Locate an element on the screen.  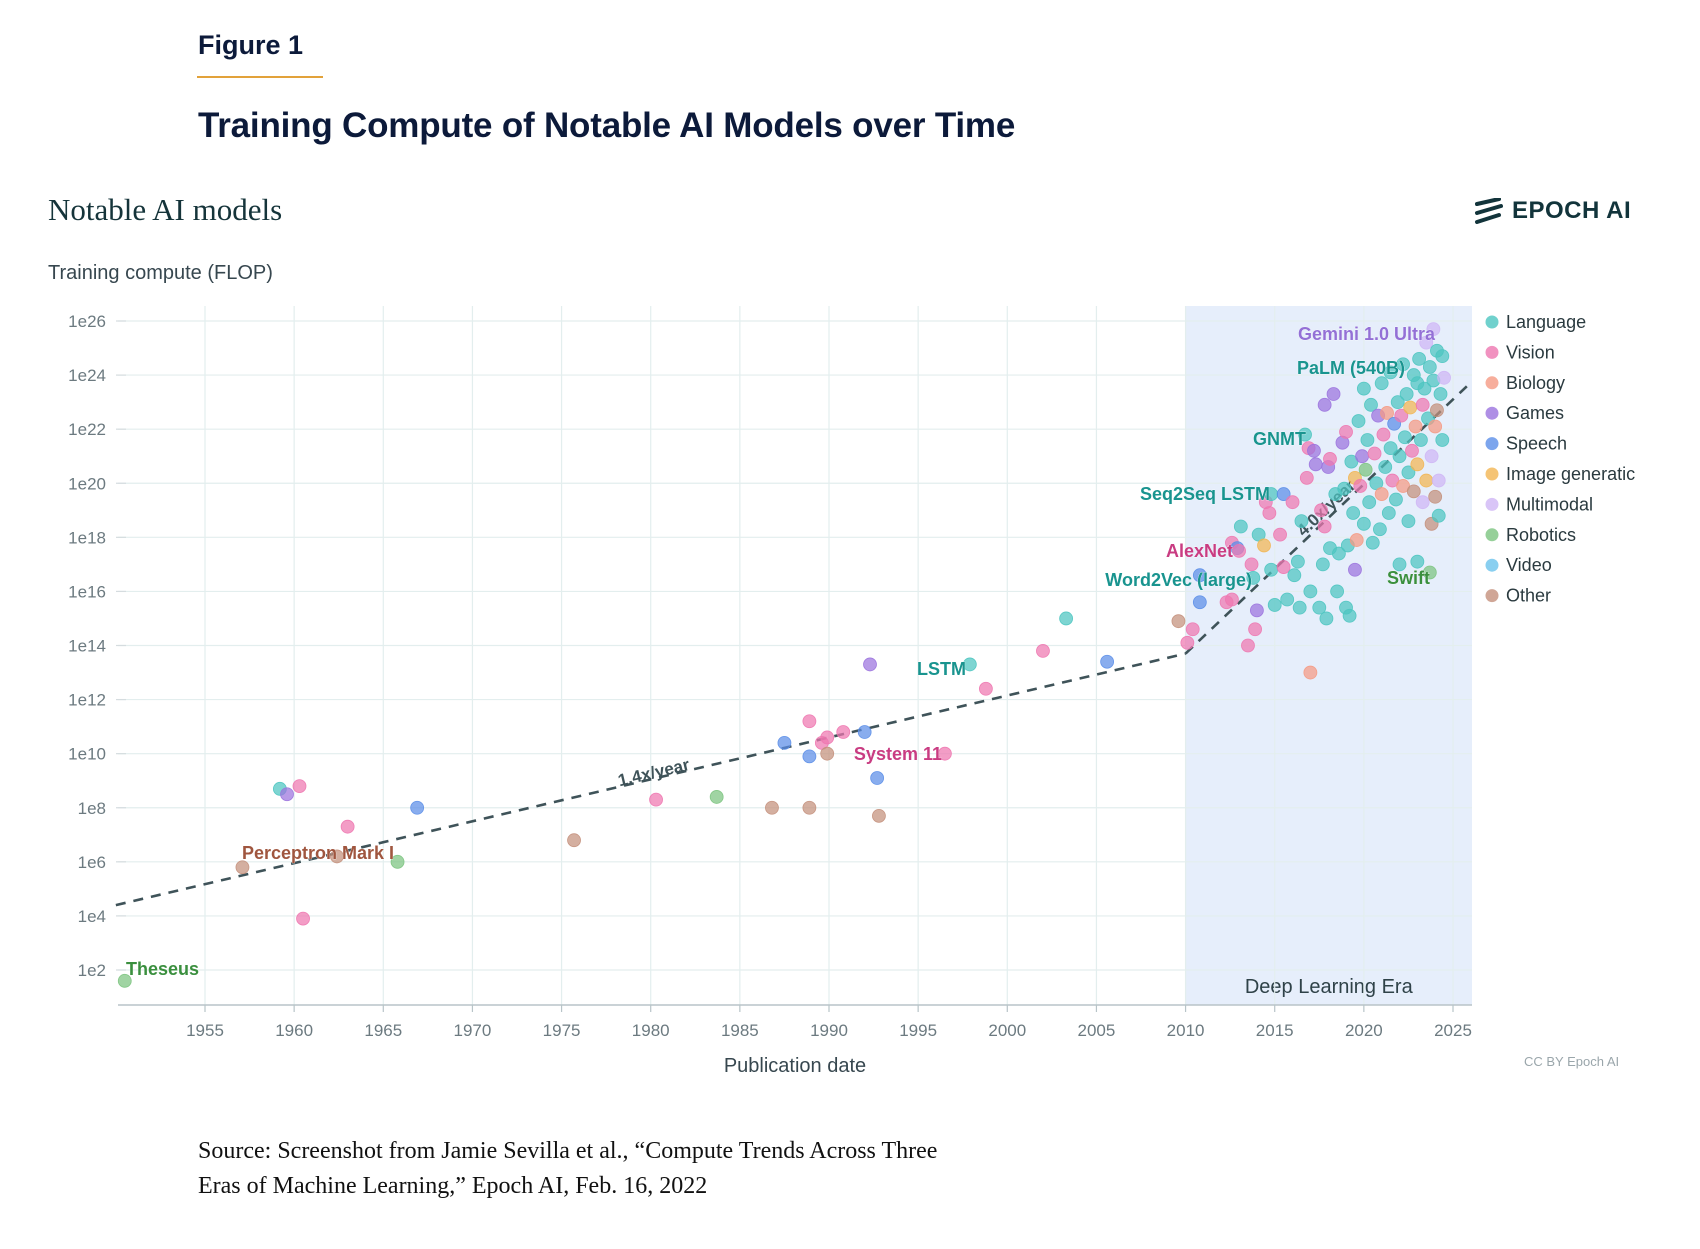
model-annotation: Swift is located at coordinates (1408, 578).